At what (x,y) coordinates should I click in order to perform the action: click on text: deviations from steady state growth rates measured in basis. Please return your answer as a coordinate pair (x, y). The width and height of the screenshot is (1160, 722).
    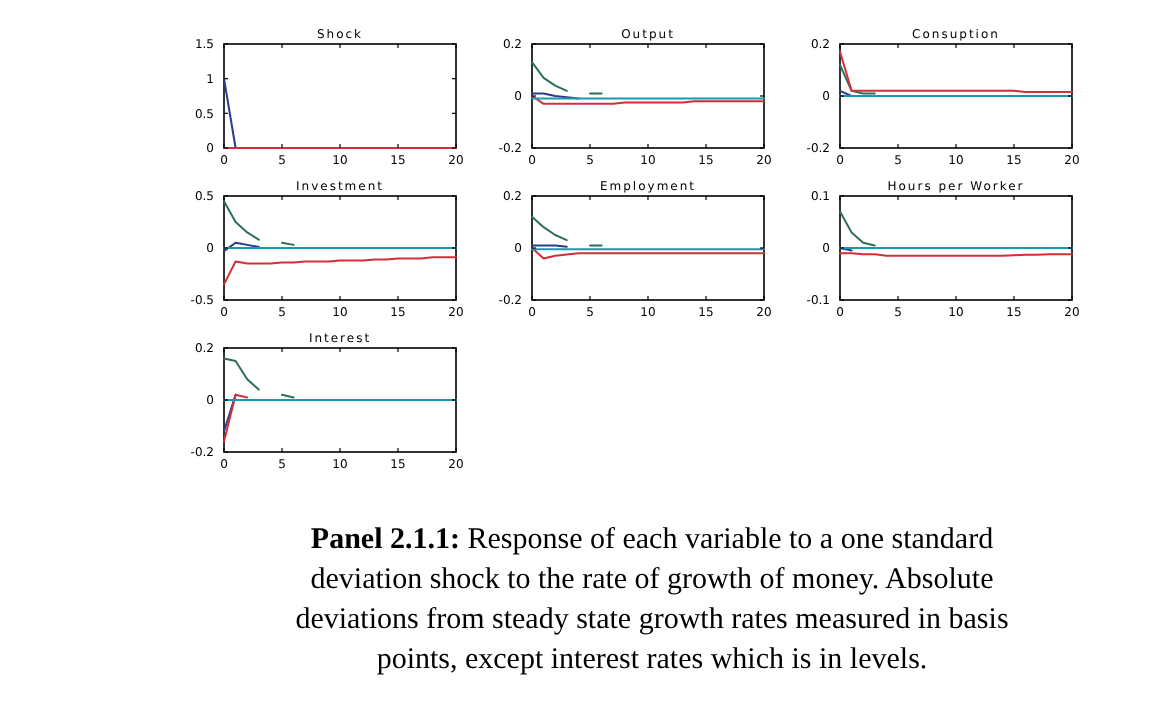
    Looking at the image, I should click on (652, 620).